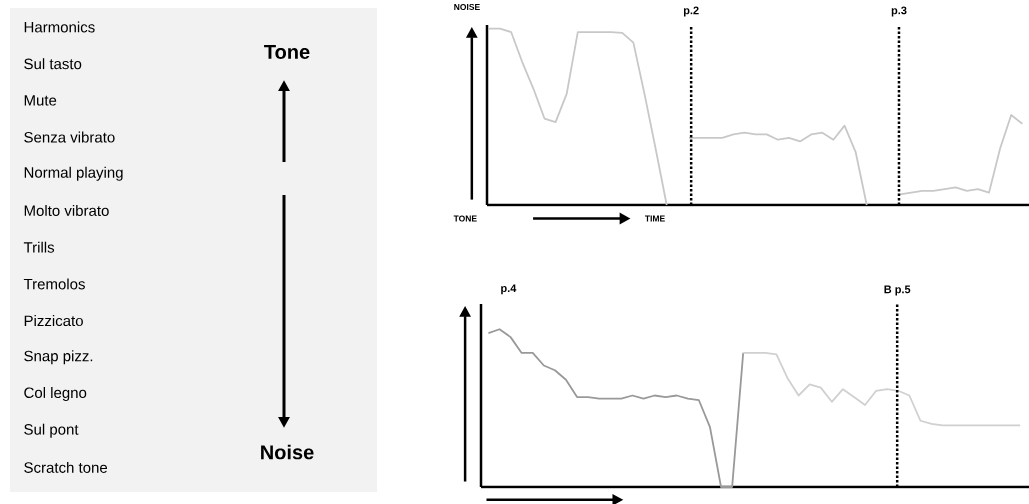 Image resolution: width=1029 pixels, height=504 pixels. What do you see at coordinates (53, 64) in the screenshot?
I see `category-label: Sul tasto` at bounding box center [53, 64].